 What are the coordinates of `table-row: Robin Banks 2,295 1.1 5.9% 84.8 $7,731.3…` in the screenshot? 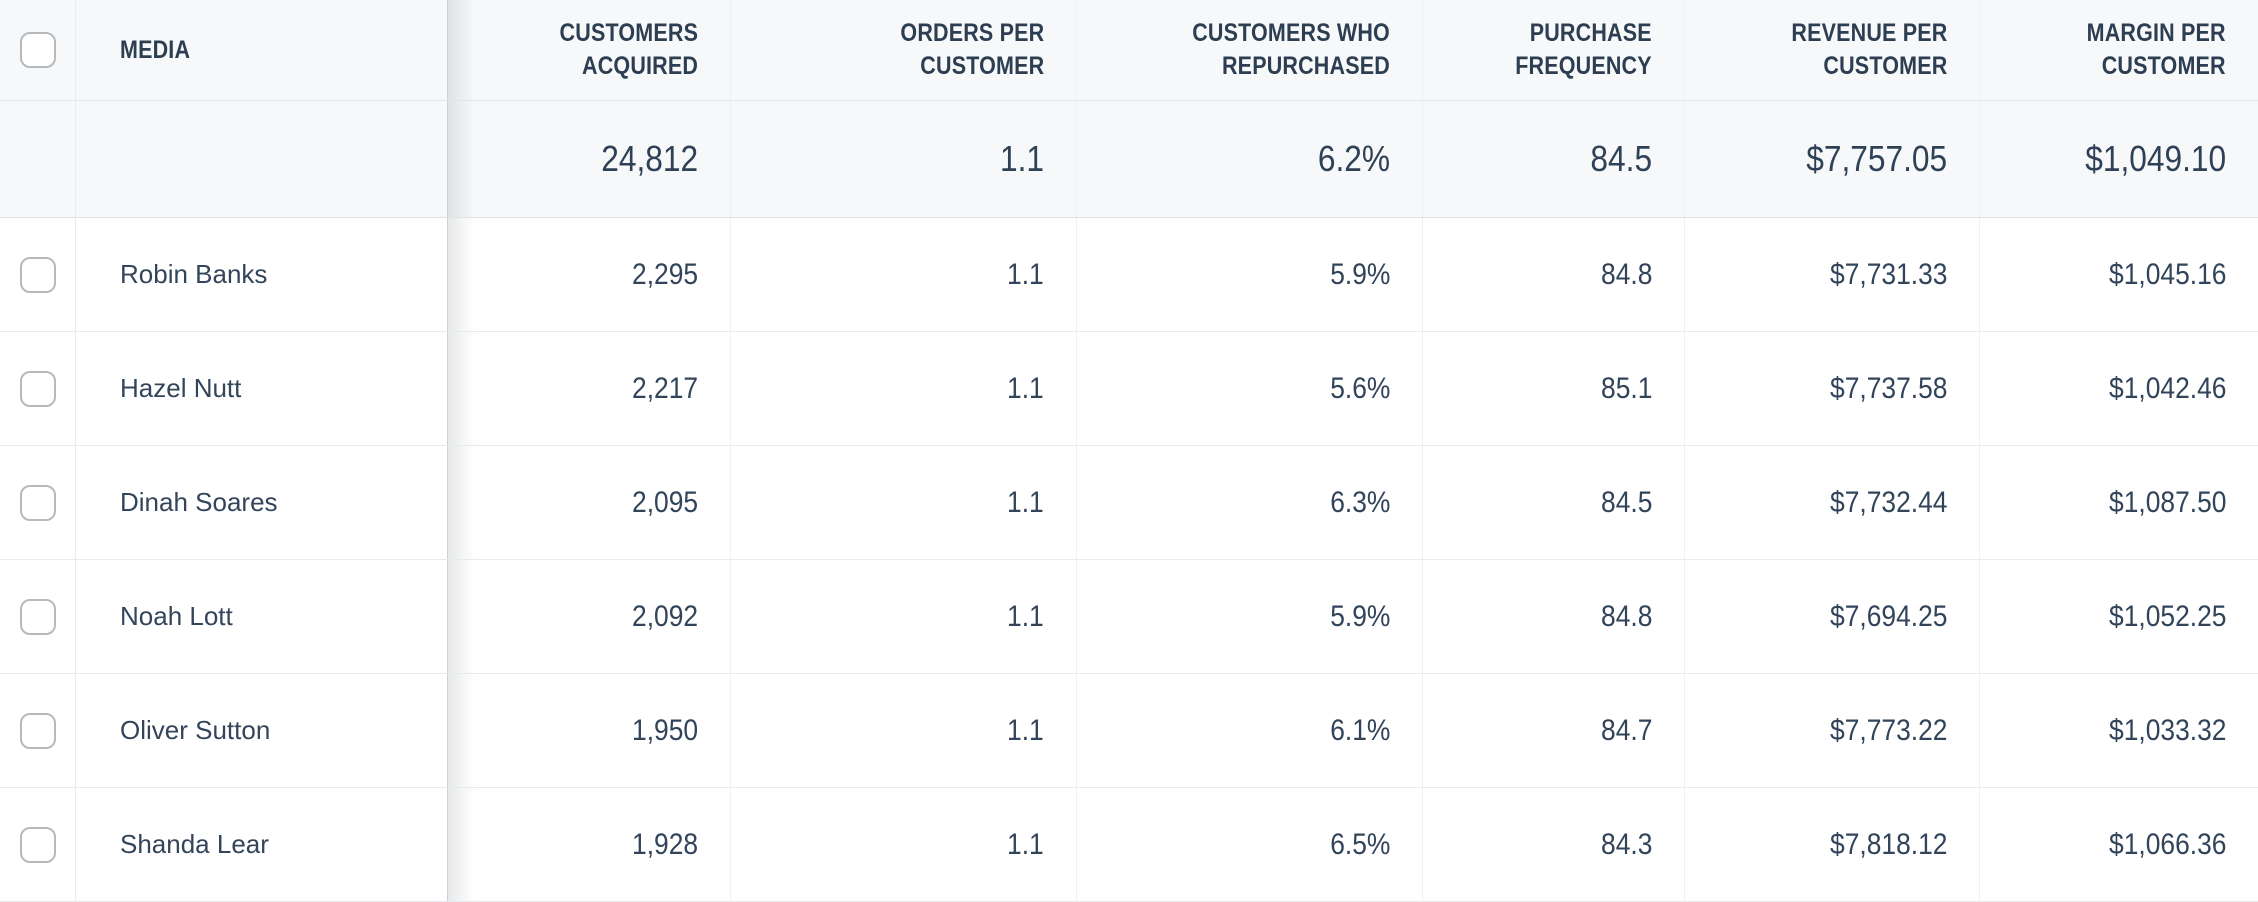 It's located at (1129, 275).